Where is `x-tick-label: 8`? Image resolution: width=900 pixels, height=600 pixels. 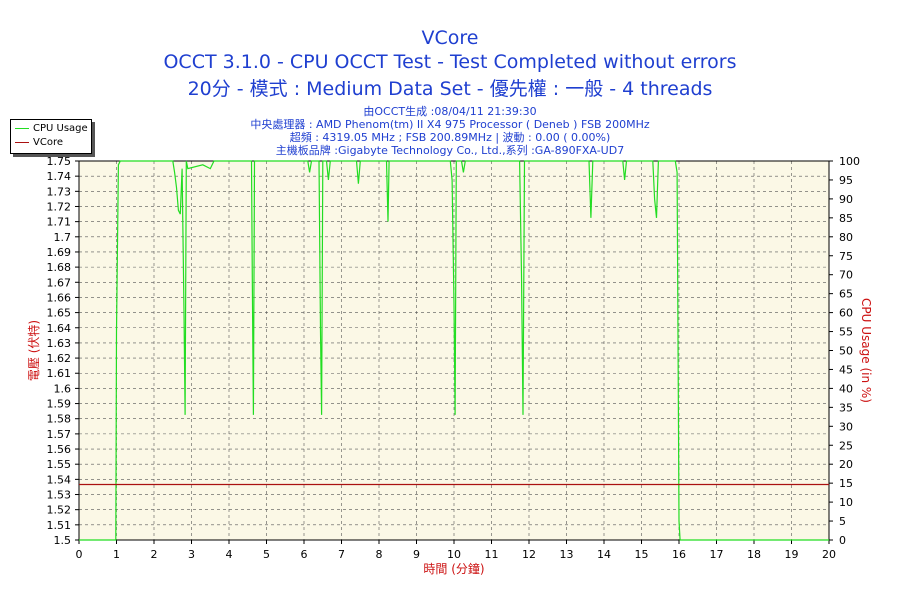 x-tick-label: 8 is located at coordinates (379, 554).